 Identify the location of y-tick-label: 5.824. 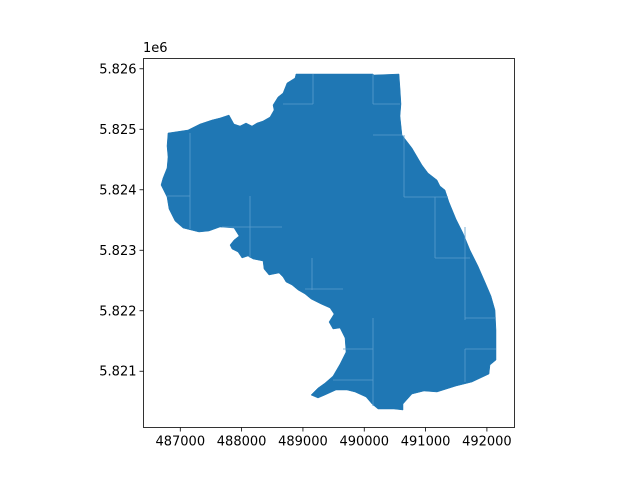
(117, 190).